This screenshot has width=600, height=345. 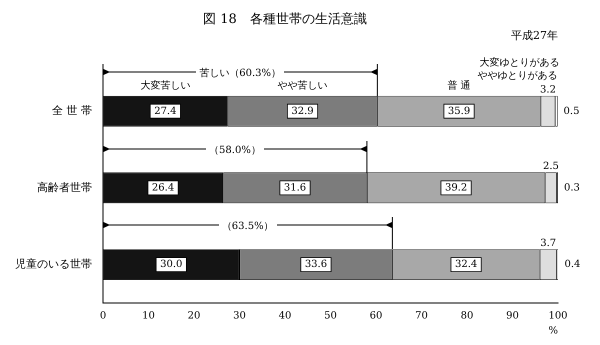 I want to click on series-label: ややゆとりがある, so click(x=517, y=76).